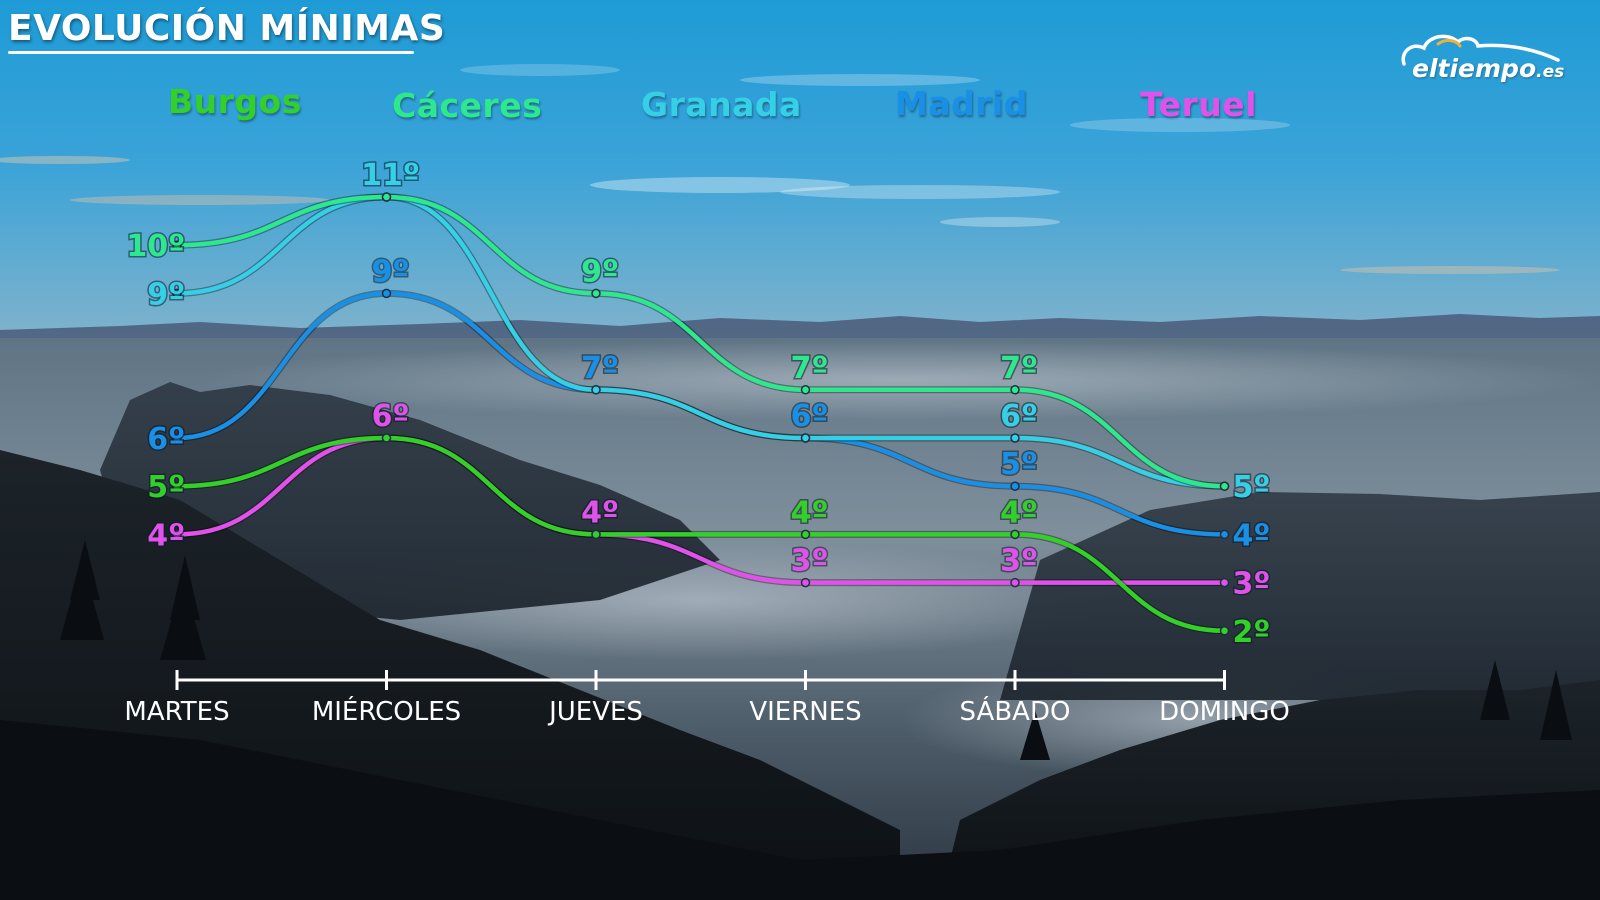 This screenshot has height=900, width=1600. What do you see at coordinates (595, 712) in the screenshot?
I see `x-tick-label: JUEVES` at bounding box center [595, 712].